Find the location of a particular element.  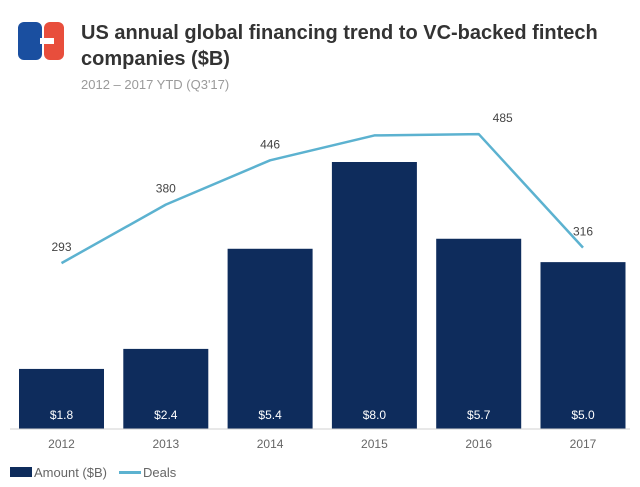

x-tick-label-2013: 2013 is located at coordinates (165, 444).